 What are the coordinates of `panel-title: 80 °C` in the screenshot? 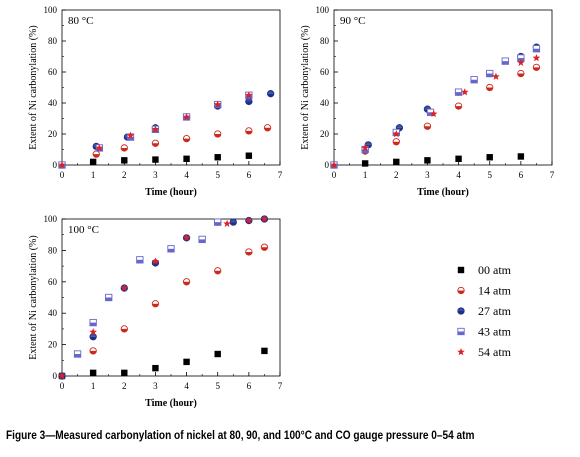 It's located at (81, 21).